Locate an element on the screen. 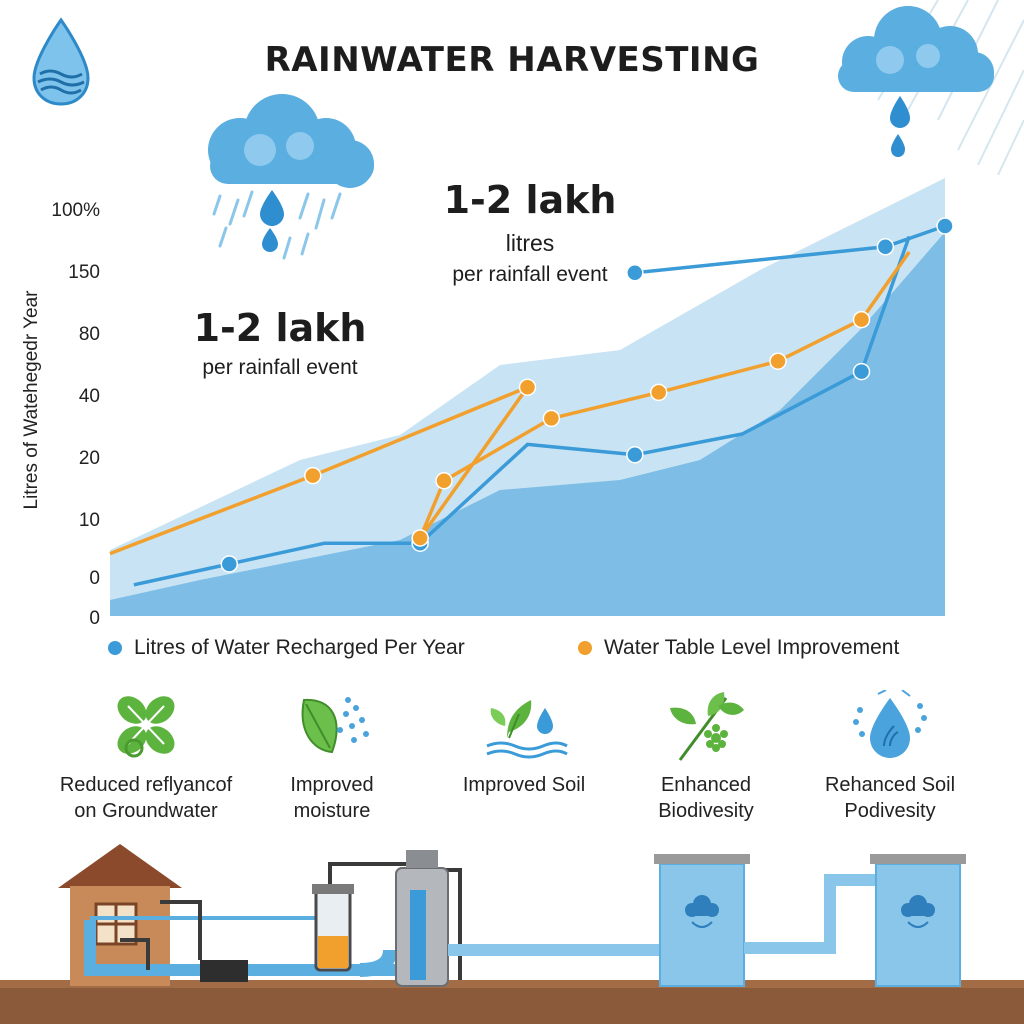  legend-item-water-table: Water Table Level Improvement is located at coordinates (738, 648).